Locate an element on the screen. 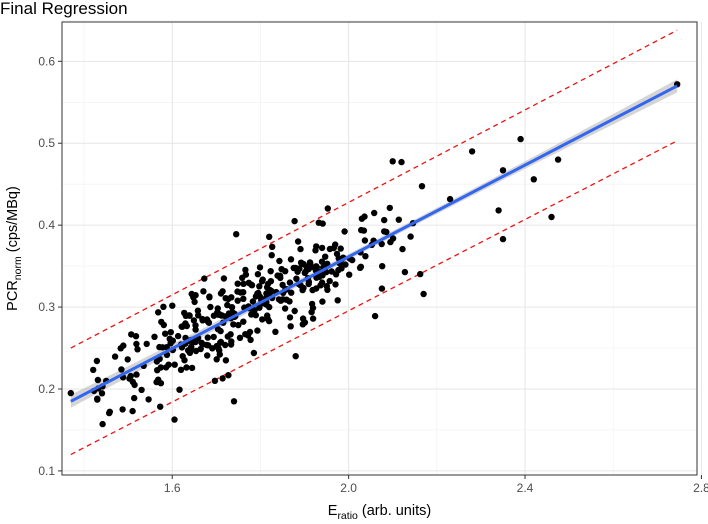 This screenshot has height=524, width=708. y-axis-label-rest: (cps/MBq) is located at coordinates (13, 221).